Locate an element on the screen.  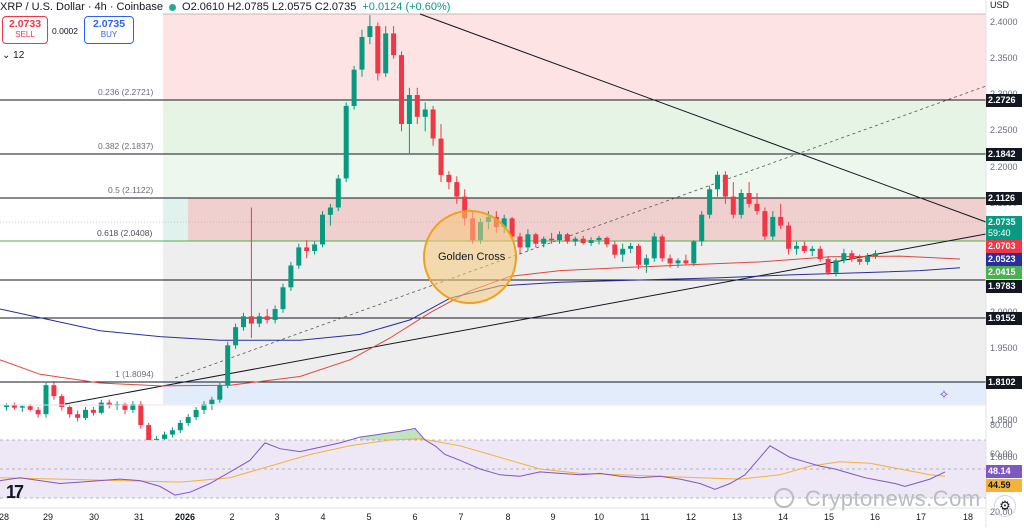
fib-label-0236: 0.236 (2.2721) is located at coordinates (126, 92).